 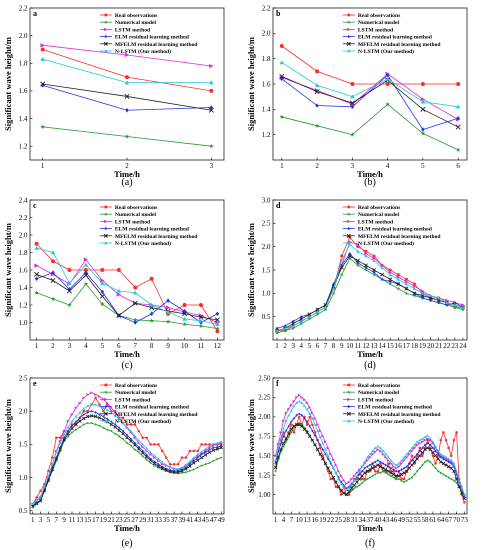 I want to click on y-tick-label: 2.2, so click(x=23, y=8).